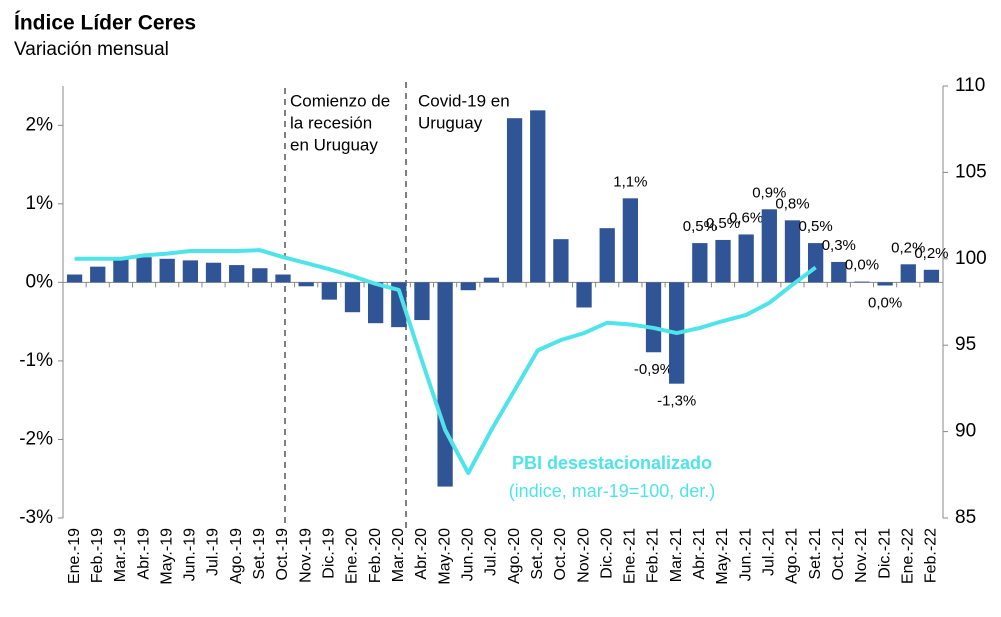  What do you see at coordinates (965, 517) in the screenshot?
I see `y2-tick-label: 85` at bounding box center [965, 517].